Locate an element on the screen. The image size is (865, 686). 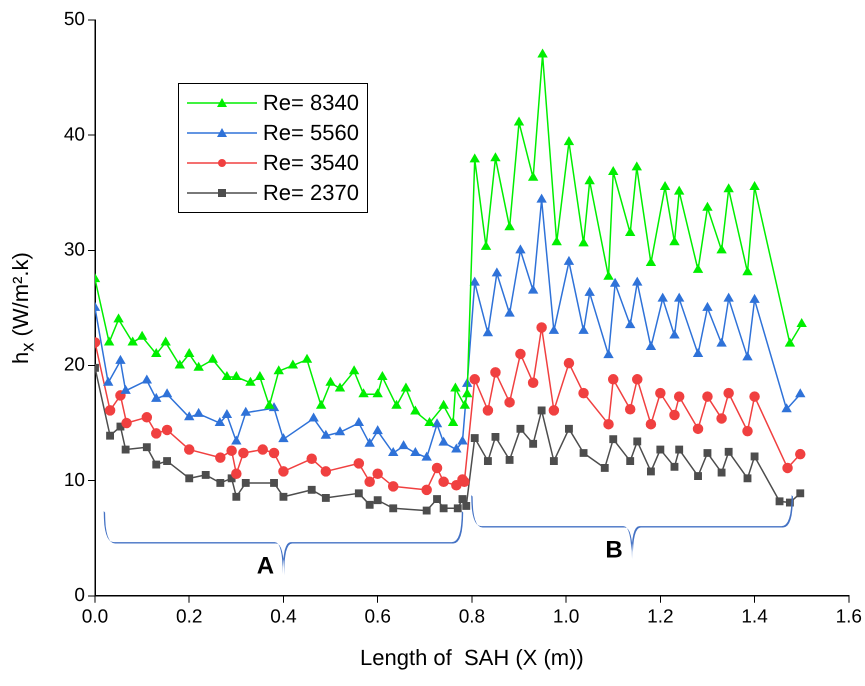
x-tick-label: 0.8 is located at coordinates (472, 617).